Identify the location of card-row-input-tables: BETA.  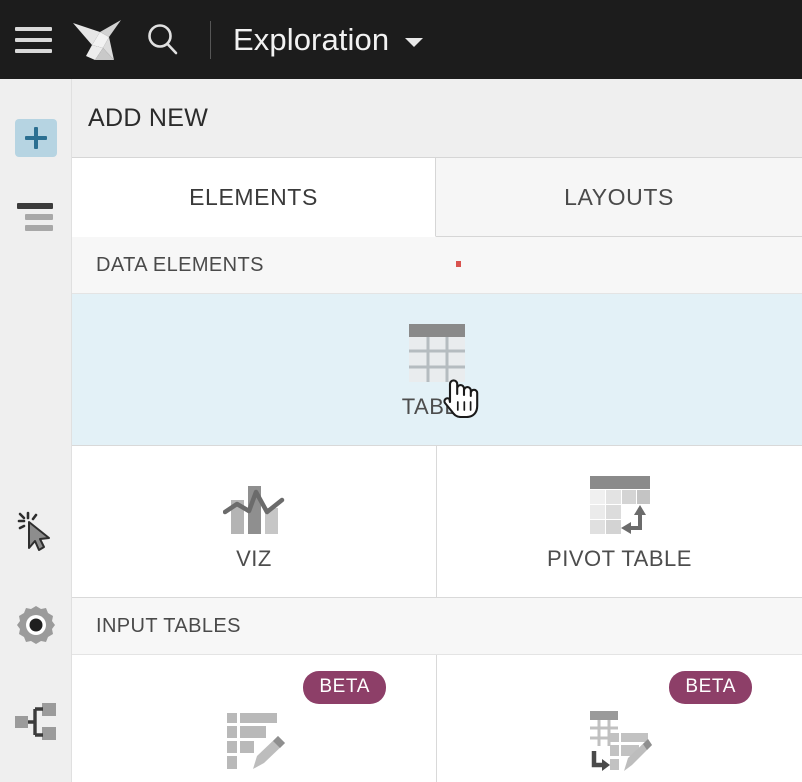
(437, 718).